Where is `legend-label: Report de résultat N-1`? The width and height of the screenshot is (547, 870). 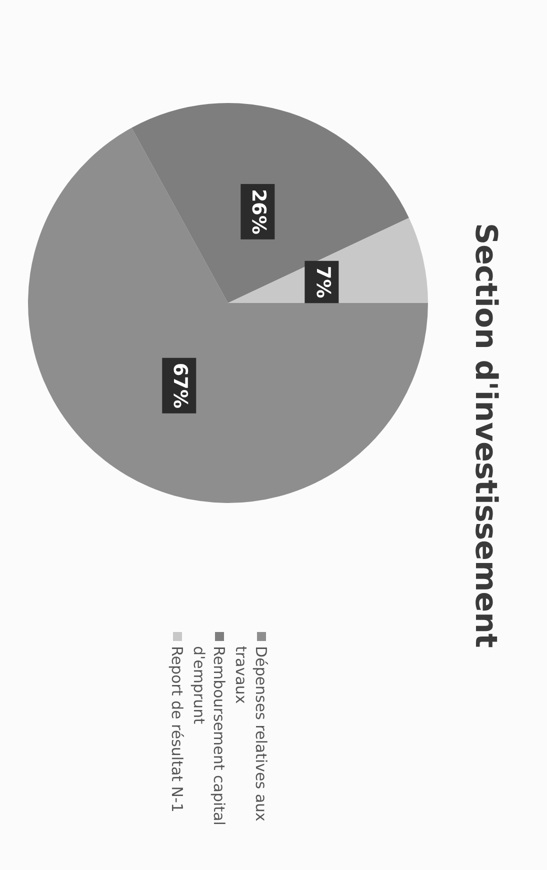 legend-label: Report de résultat N-1 is located at coordinates (177, 729).